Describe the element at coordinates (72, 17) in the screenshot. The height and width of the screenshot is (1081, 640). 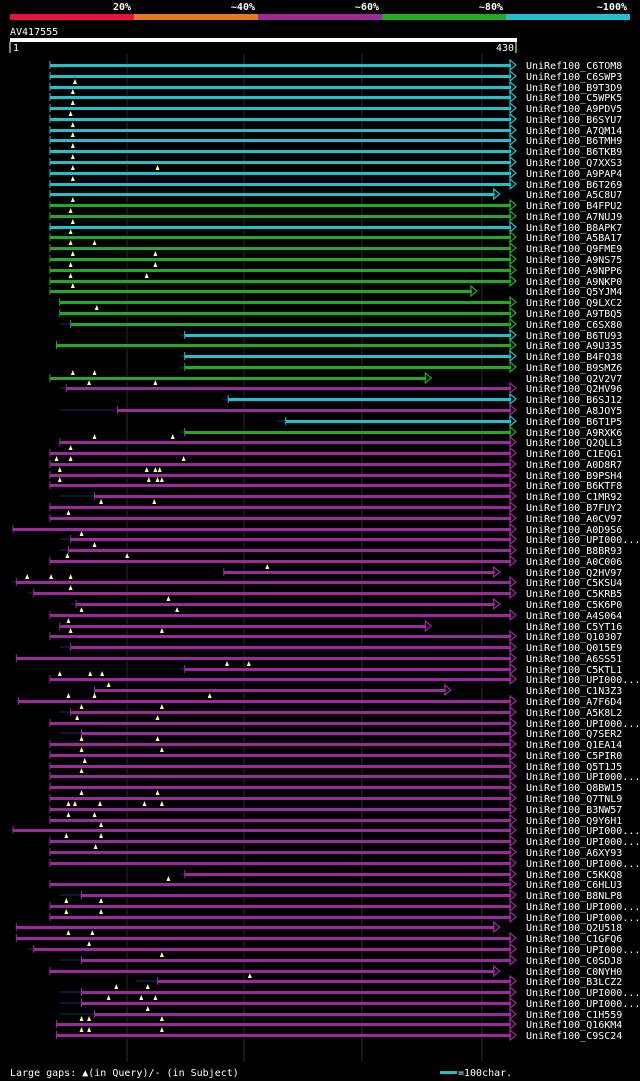
I see `scale-segment` at that location.